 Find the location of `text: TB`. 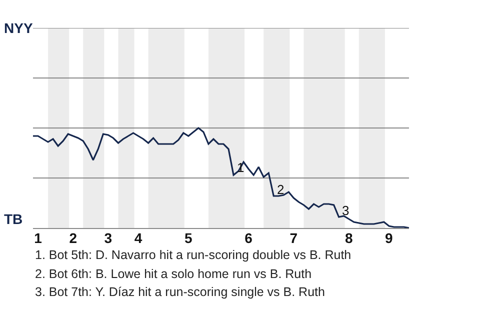

text: TB is located at coordinates (13, 219).